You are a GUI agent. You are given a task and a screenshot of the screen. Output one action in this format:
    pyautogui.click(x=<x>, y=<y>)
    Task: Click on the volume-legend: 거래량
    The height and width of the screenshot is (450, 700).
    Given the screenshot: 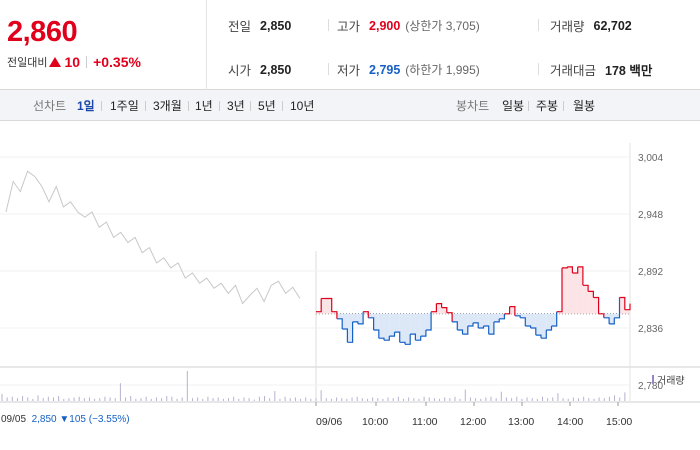 What is the action you would take?
    pyautogui.click(x=668, y=379)
    